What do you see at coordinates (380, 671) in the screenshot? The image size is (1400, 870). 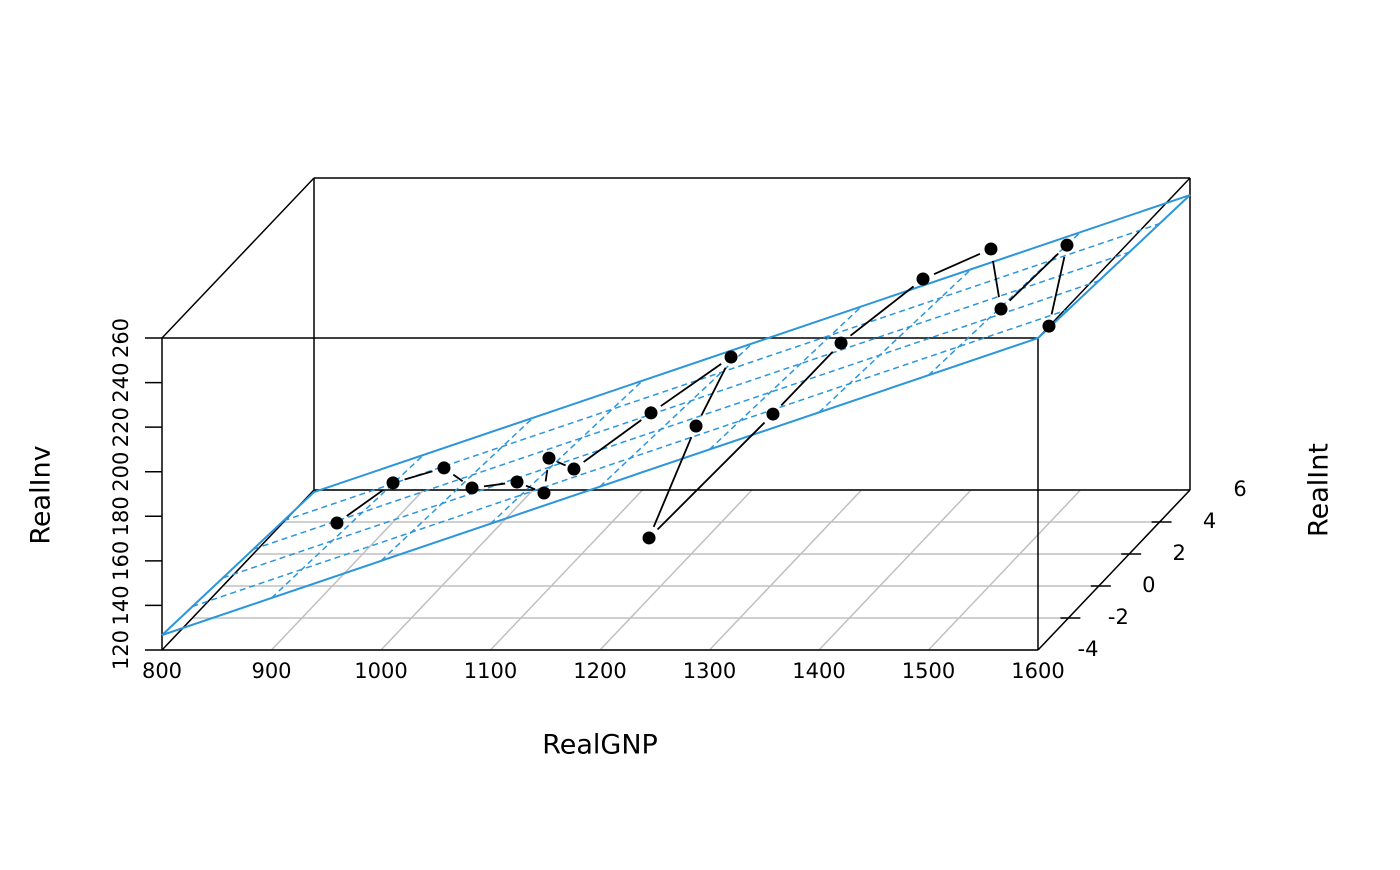 I see `x-tick-label: 1000` at bounding box center [380, 671].